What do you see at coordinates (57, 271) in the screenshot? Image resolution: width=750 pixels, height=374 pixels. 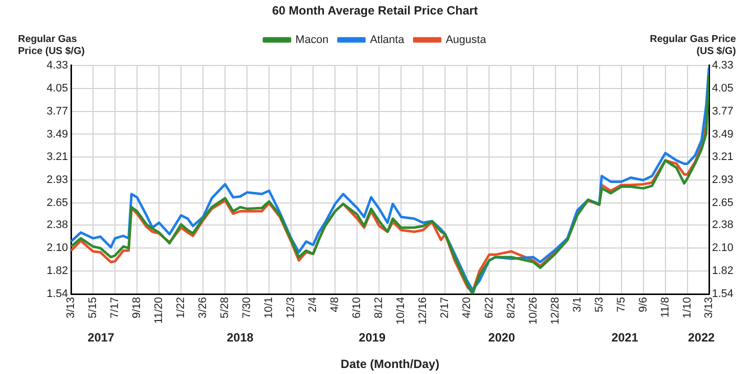 I see `y-tick-label: 1.82` at bounding box center [57, 271].